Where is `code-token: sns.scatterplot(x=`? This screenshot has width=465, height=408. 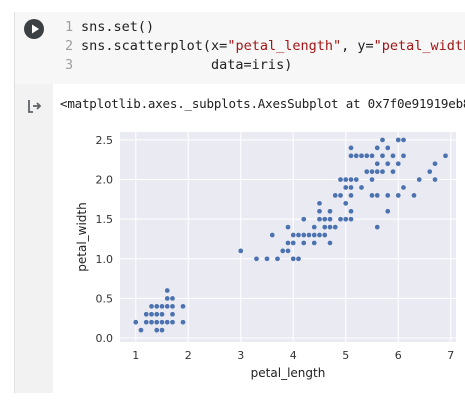 code-token: sns.scatterplot(x= is located at coordinates (154, 46).